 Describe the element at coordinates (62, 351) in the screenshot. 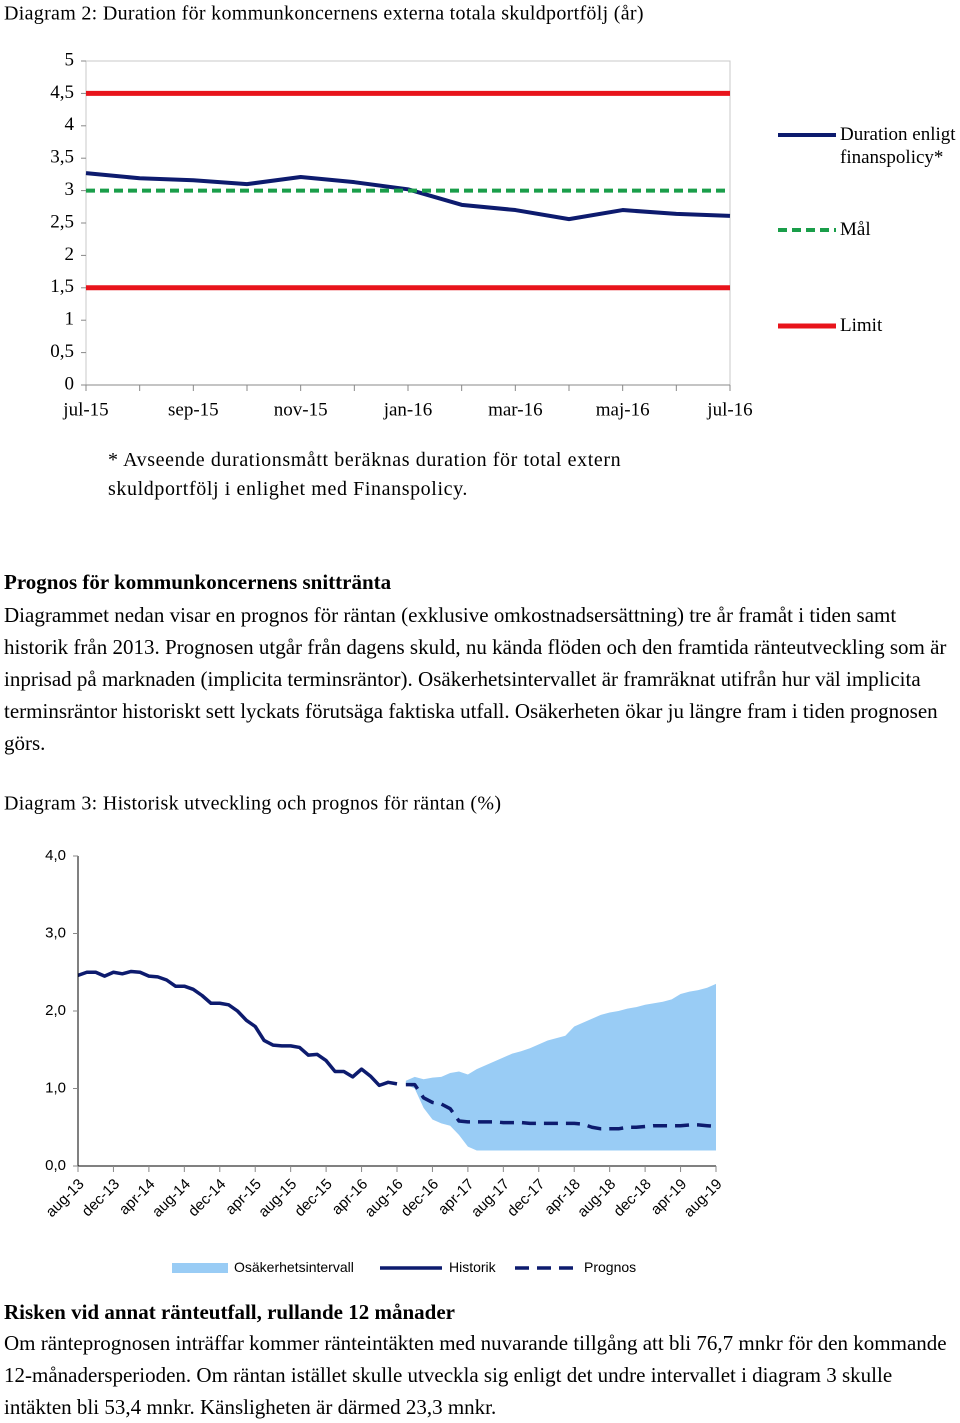

I see `y-tick-label: 0,5` at that location.